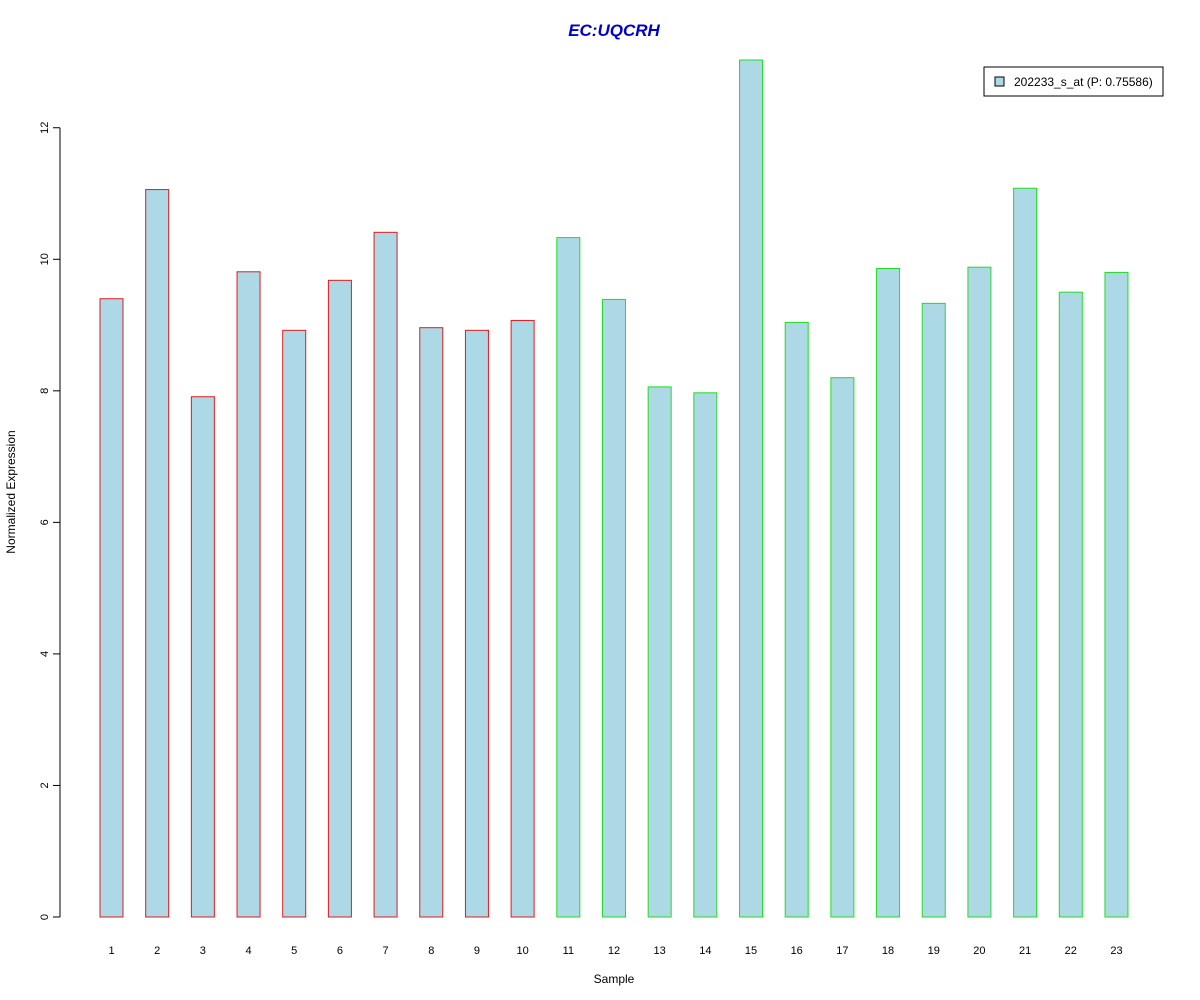 Image resolution: width=1200 pixels, height=1000 pixels. What do you see at coordinates (888, 951) in the screenshot?
I see `x-tick-label: 18` at bounding box center [888, 951].